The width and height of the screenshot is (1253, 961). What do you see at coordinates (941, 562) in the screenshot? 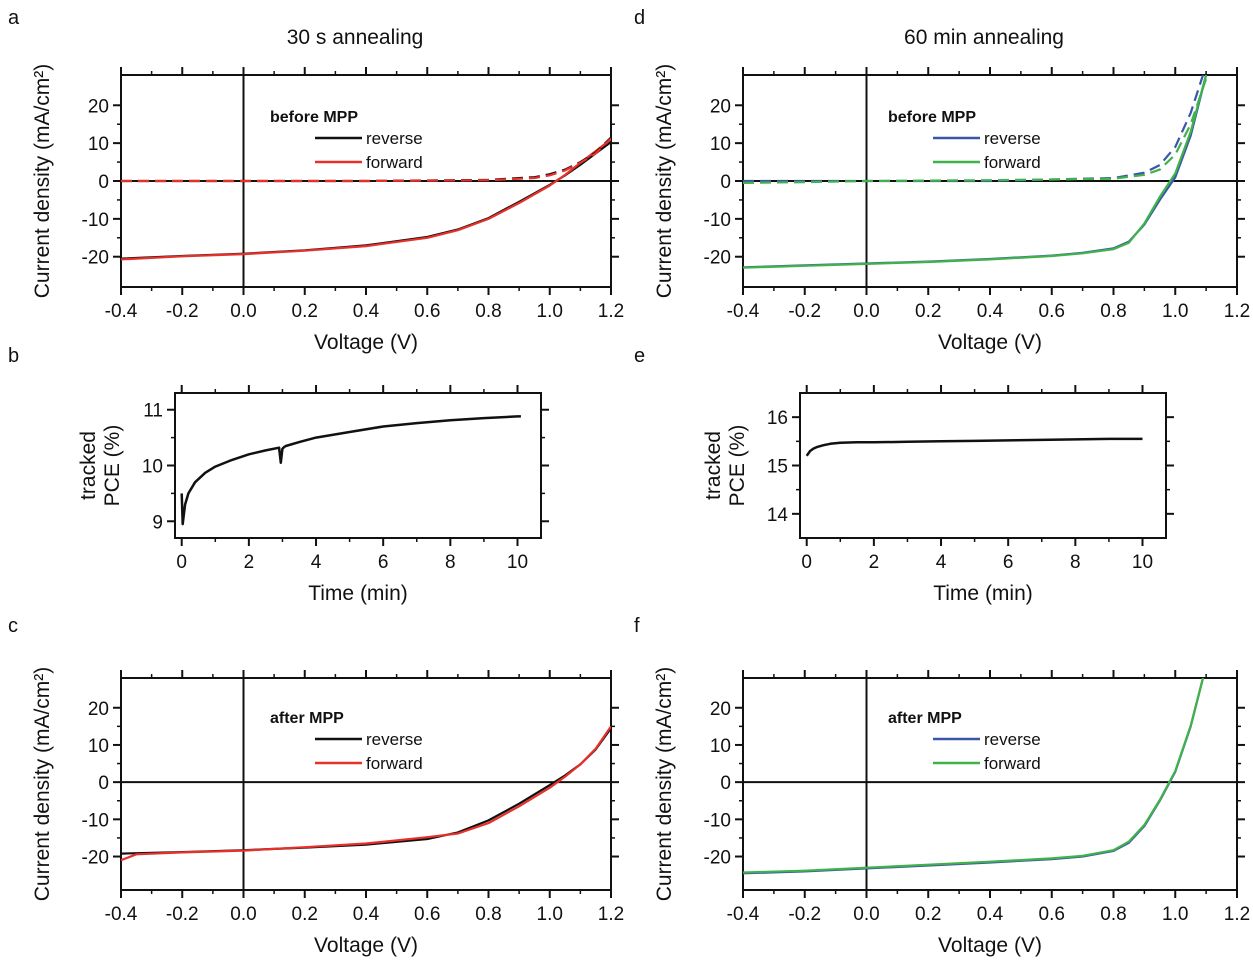
I see `x-tick-label: 4` at bounding box center [941, 562].